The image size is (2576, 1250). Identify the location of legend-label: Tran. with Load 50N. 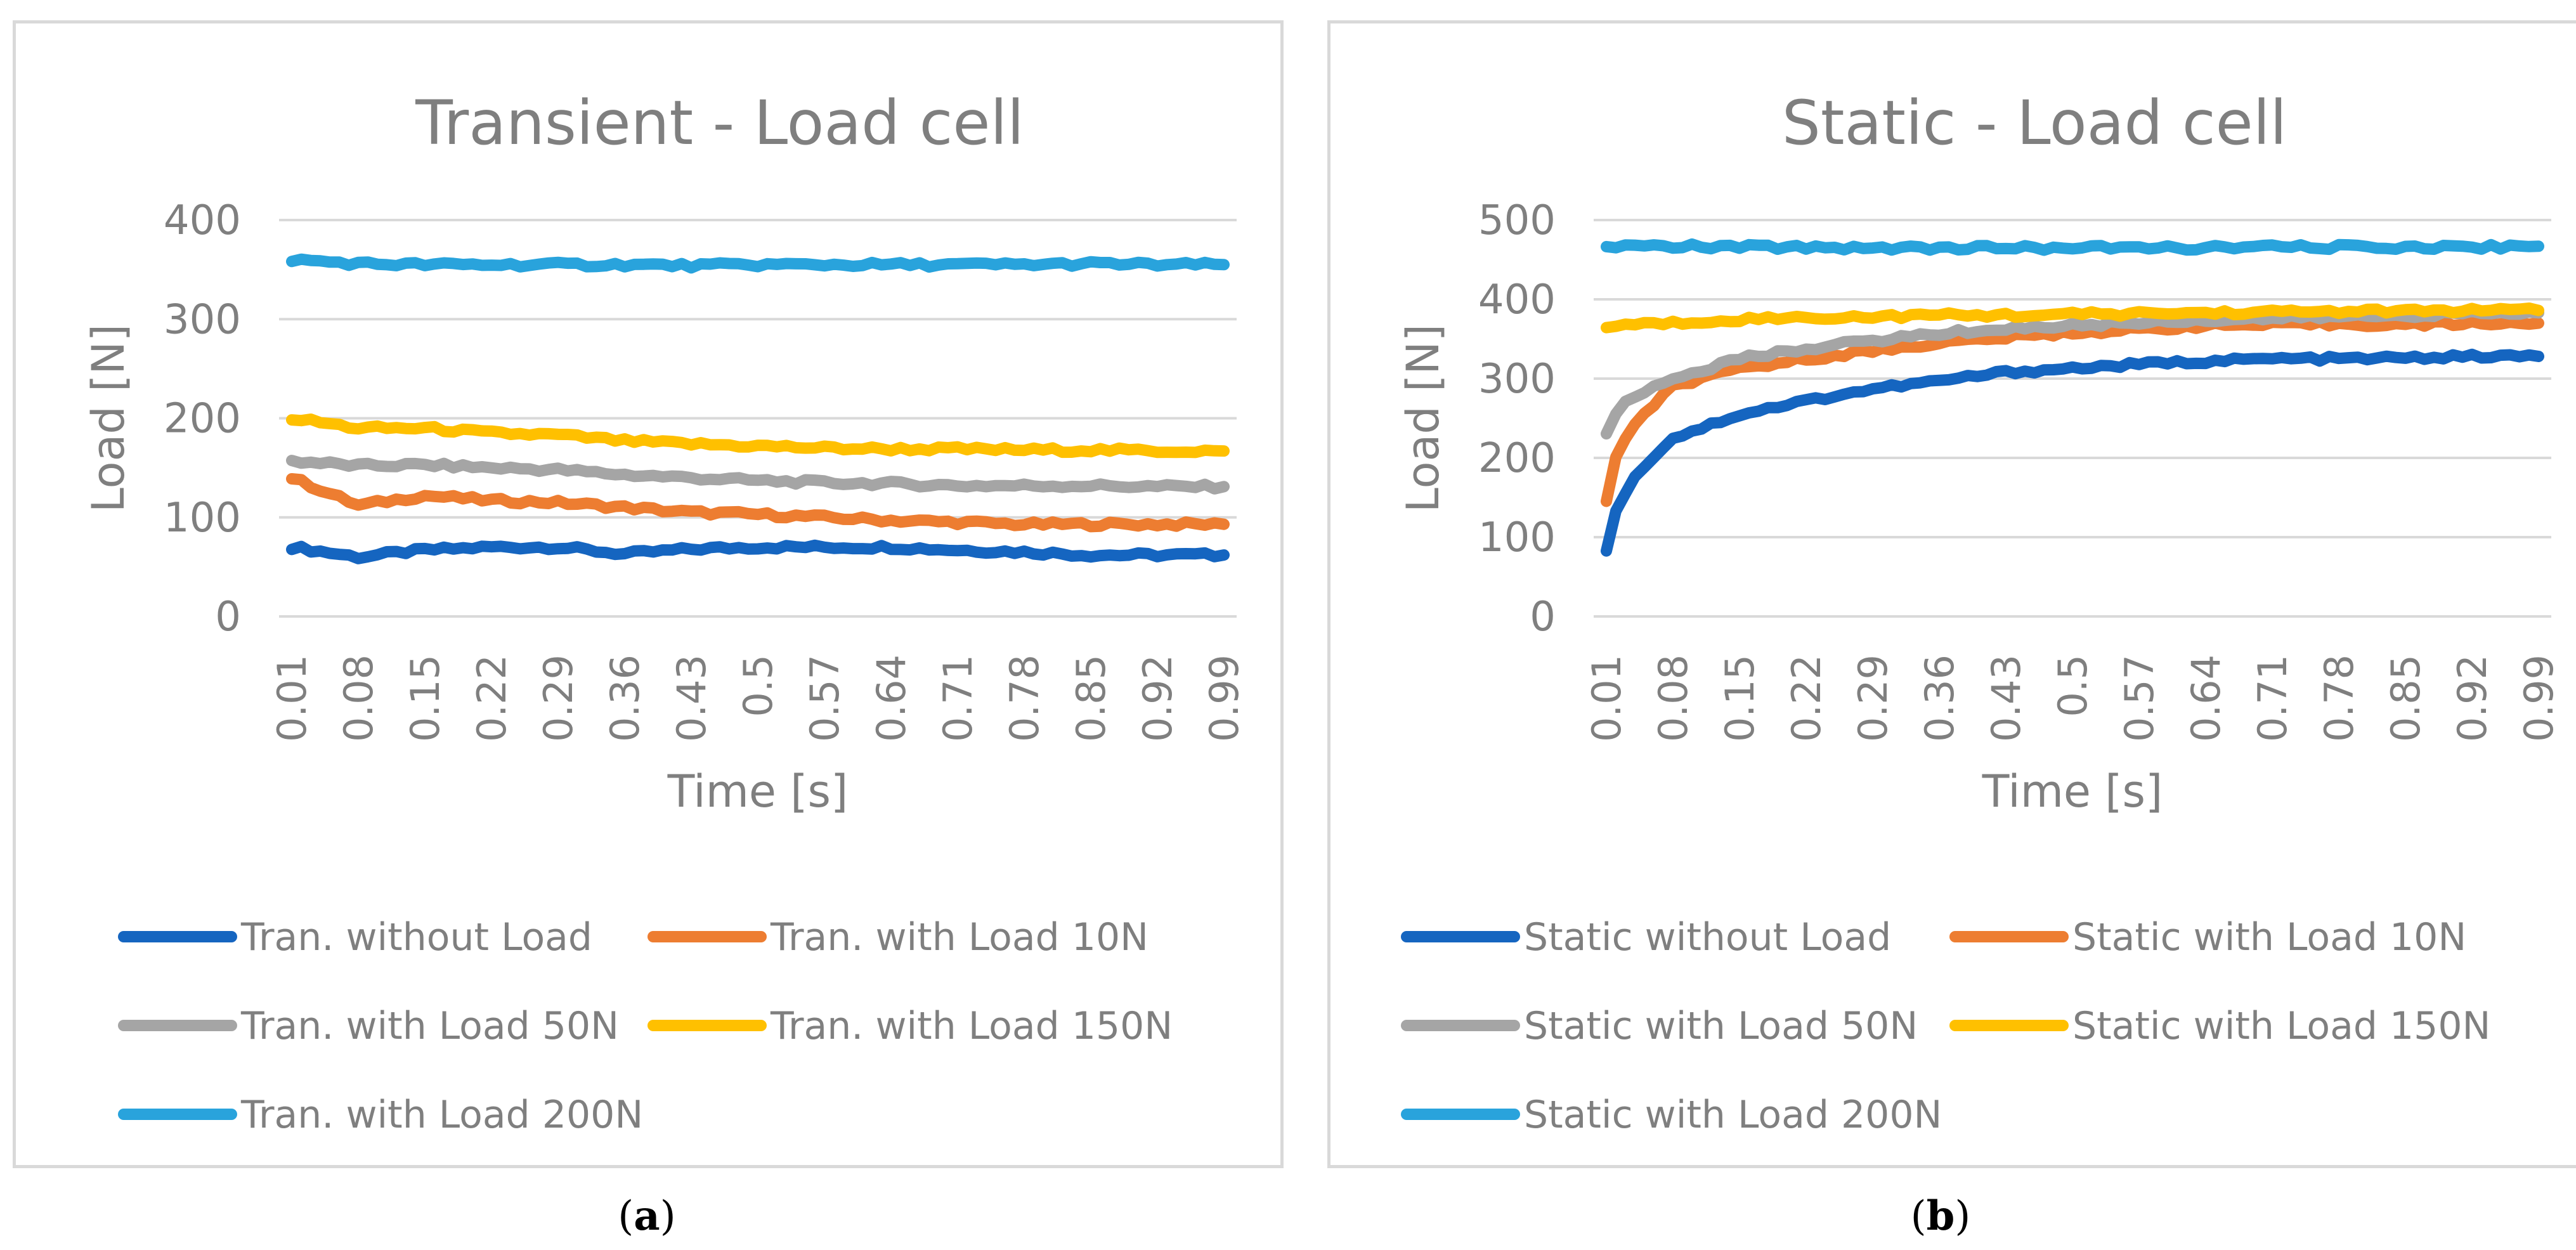
(430, 1026).